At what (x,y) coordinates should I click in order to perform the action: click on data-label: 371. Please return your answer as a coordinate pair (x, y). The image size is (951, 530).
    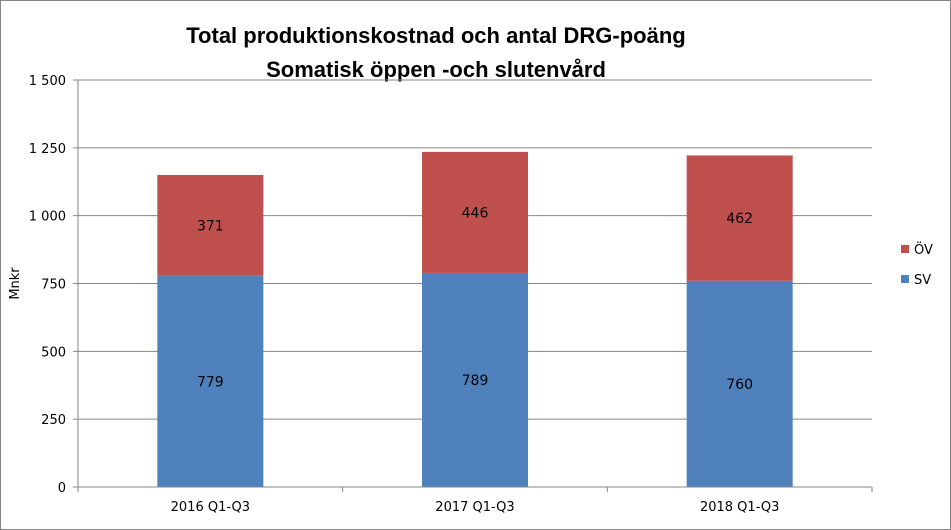
    Looking at the image, I should click on (210, 226).